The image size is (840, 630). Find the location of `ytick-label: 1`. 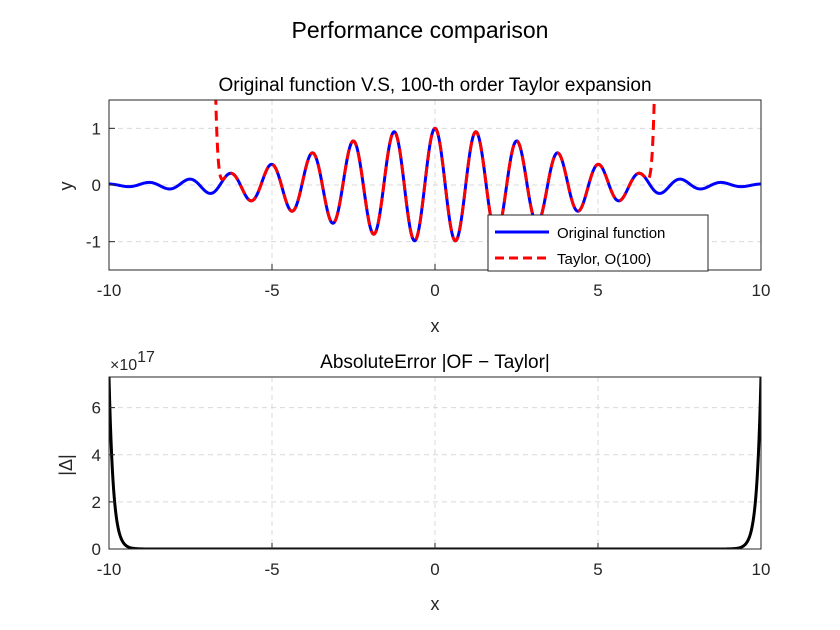

ytick-label: 1 is located at coordinates (96, 128).